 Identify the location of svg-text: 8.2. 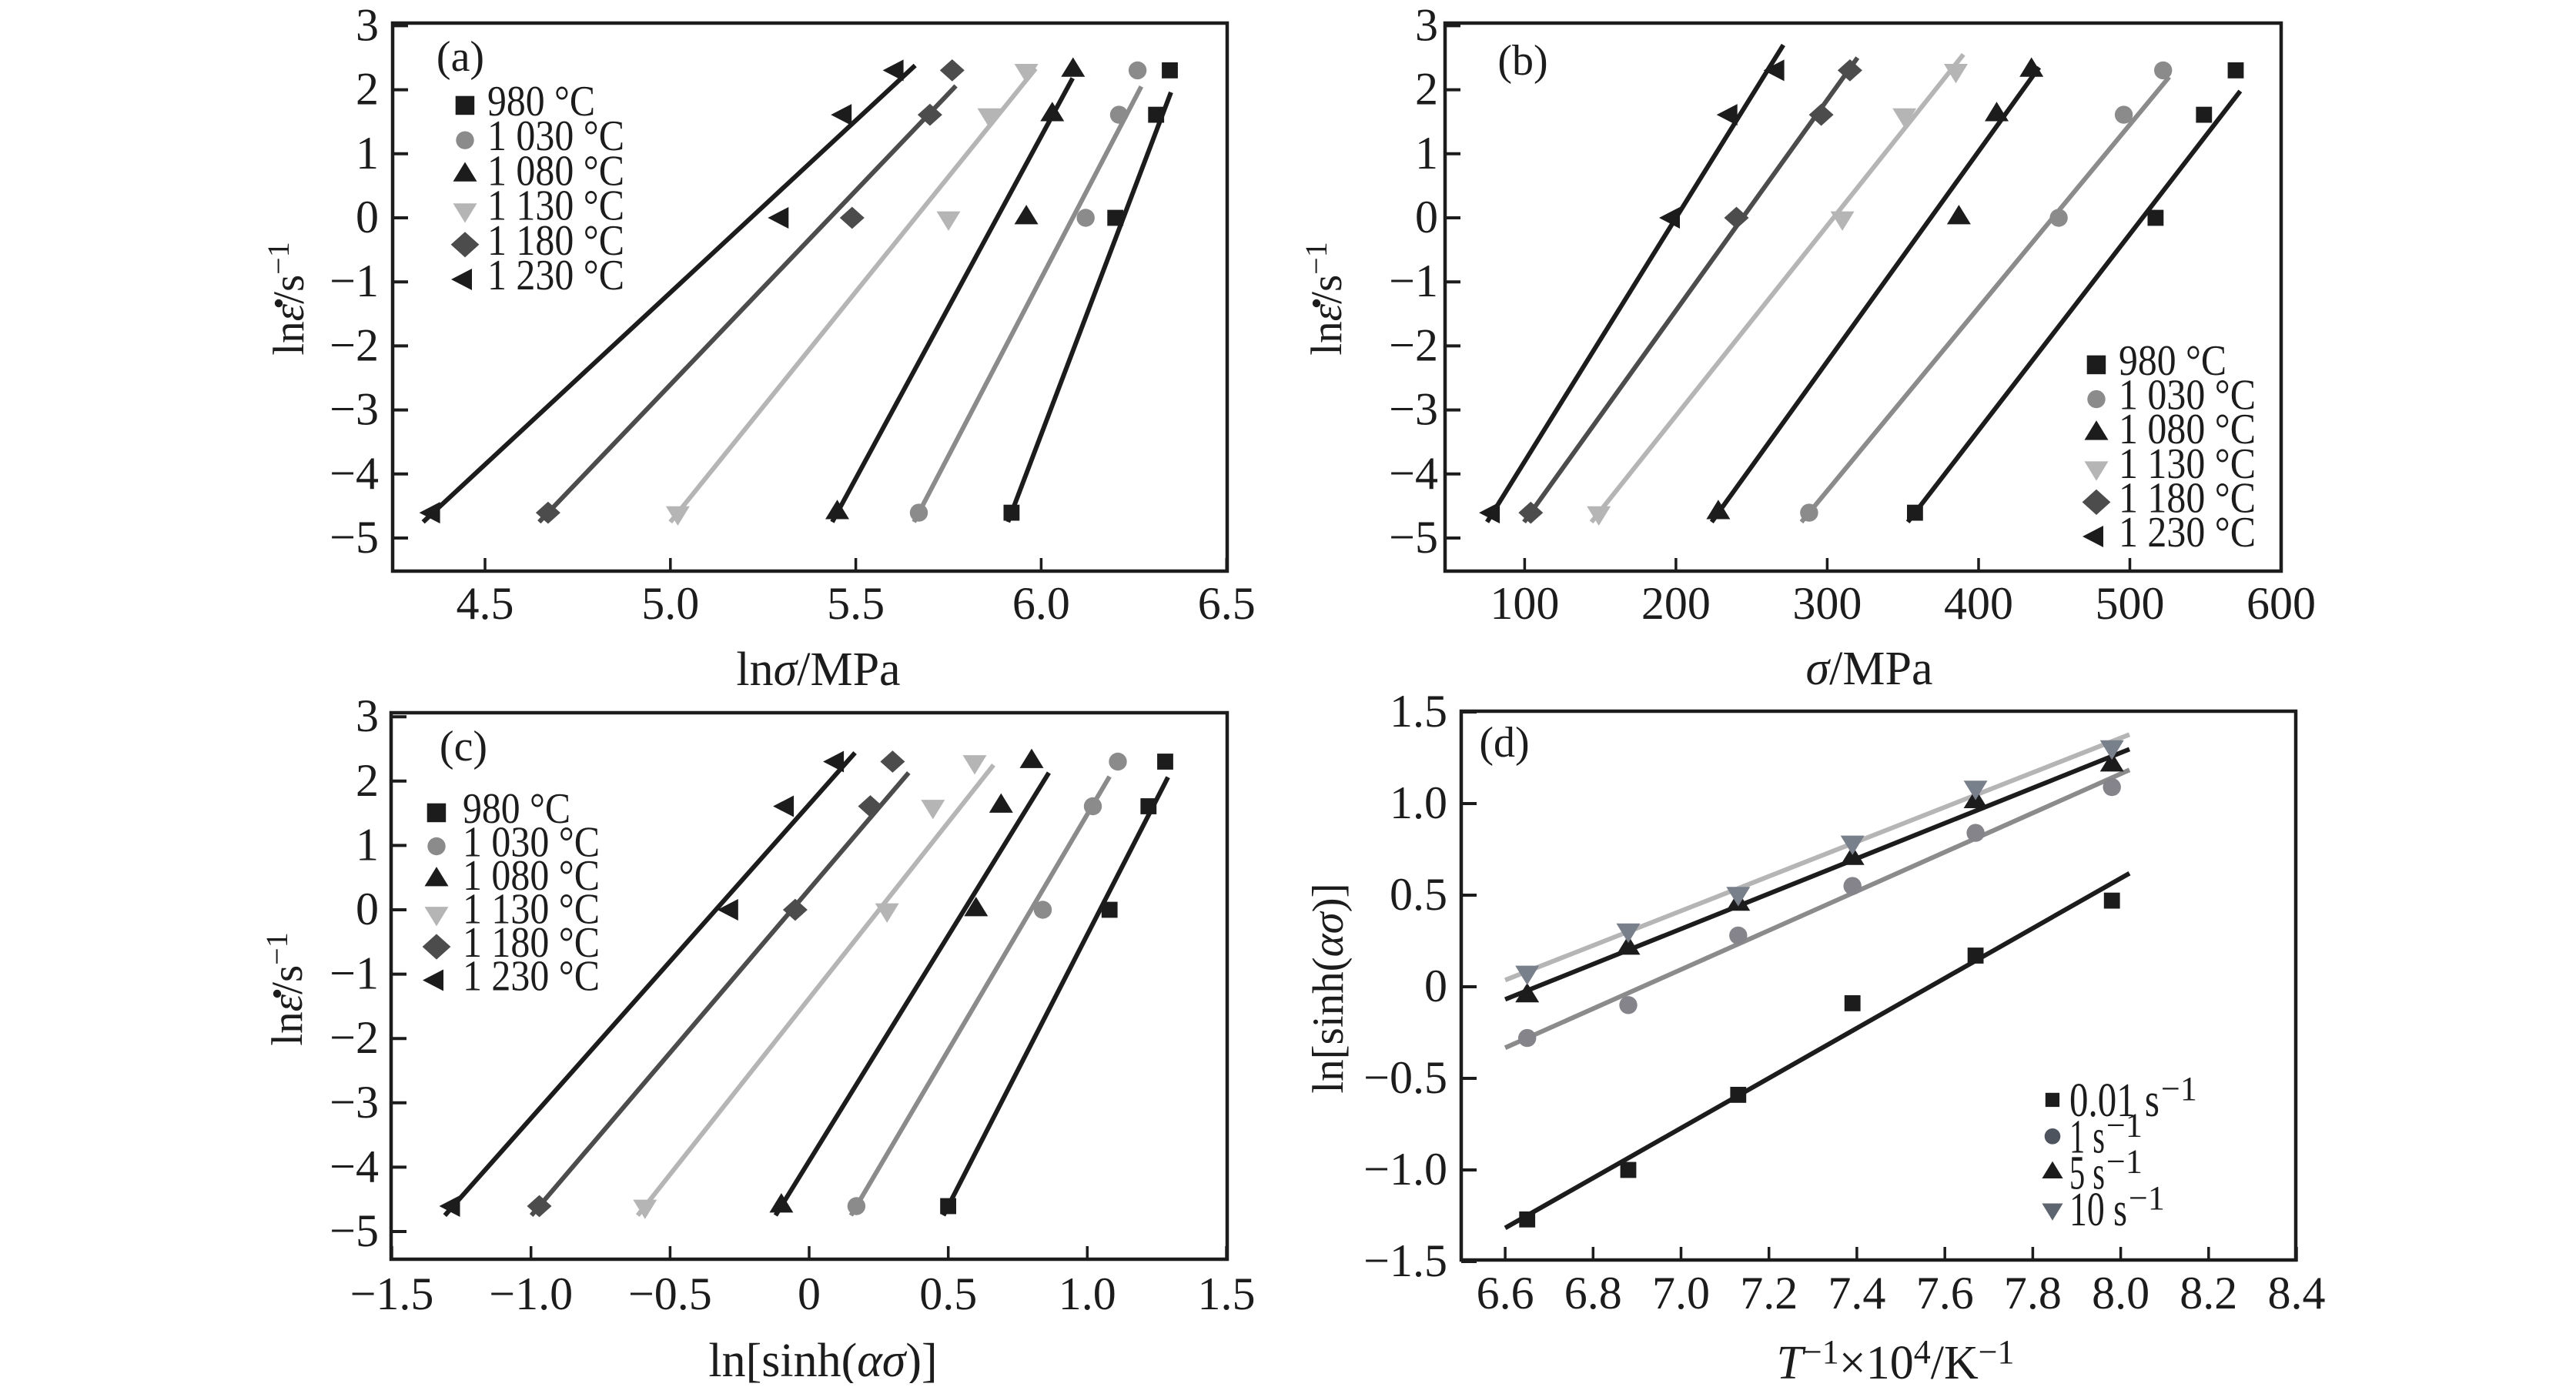
(2209, 1293).